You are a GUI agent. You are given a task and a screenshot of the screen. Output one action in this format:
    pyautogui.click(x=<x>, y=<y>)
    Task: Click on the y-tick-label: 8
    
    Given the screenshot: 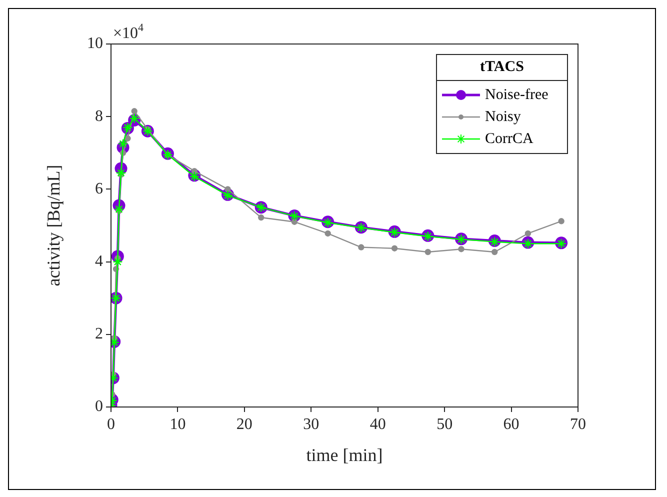 What is the action you would take?
    pyautogui.click(x=99, y=116)
    